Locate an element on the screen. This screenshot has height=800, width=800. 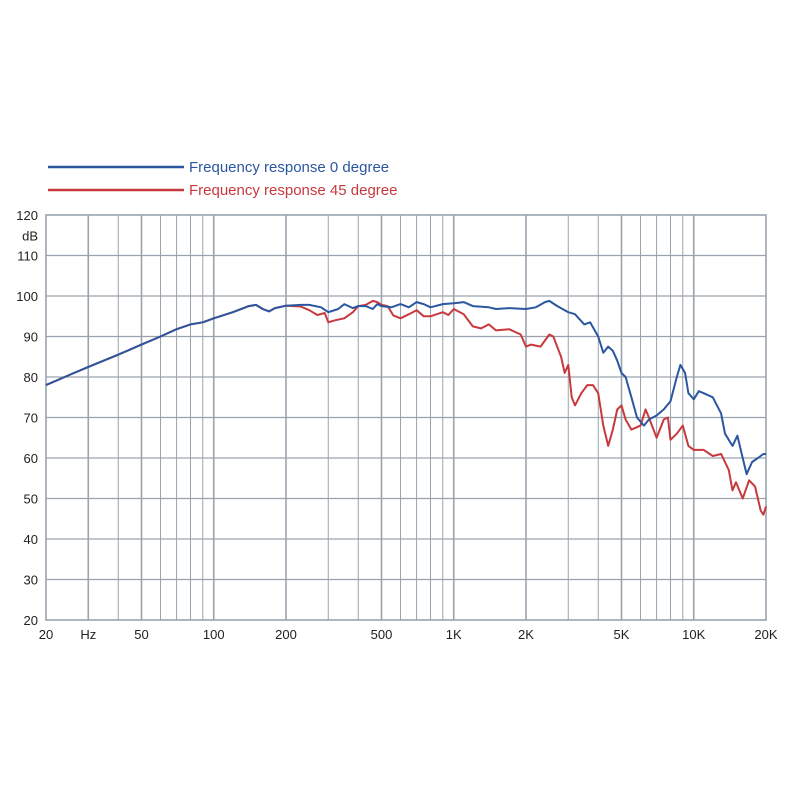
y-tick-label: 30 is located at coordinates (31, 580).